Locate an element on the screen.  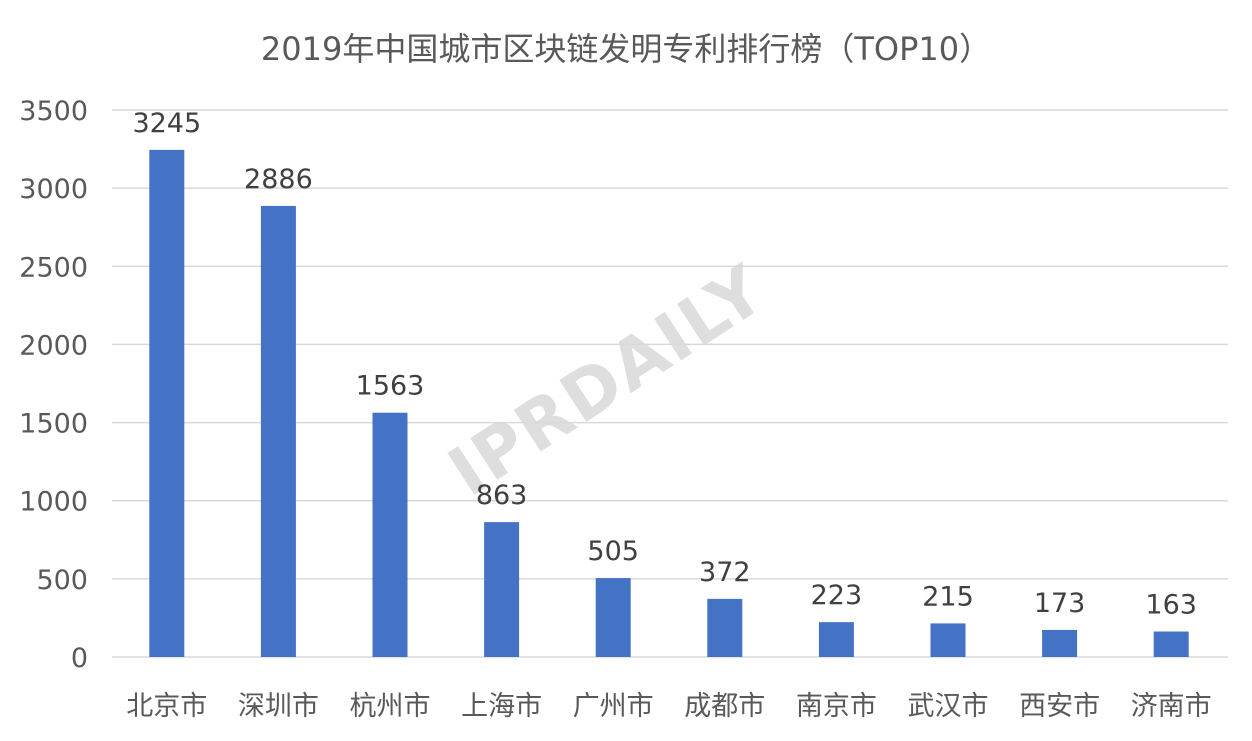
x-category-label: 广州市 is located at coordinates (613, 706).